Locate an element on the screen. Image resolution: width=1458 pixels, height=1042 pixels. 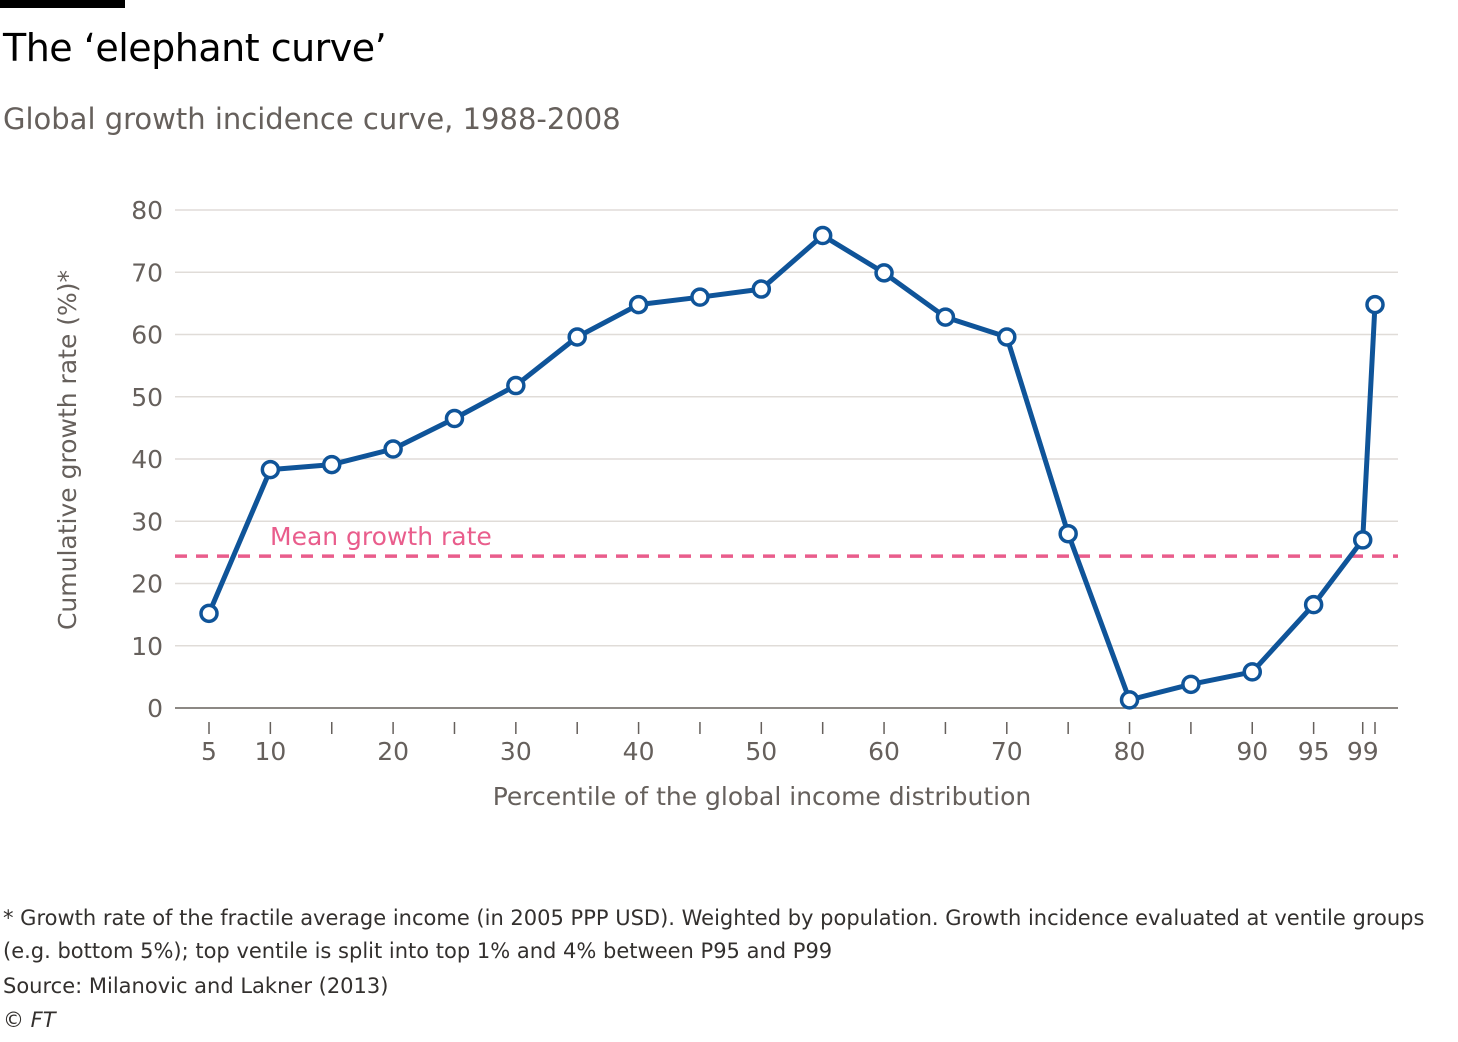
source-note: Source: Milanovic and Lakner (2013) is located at coordinates (196, 986).